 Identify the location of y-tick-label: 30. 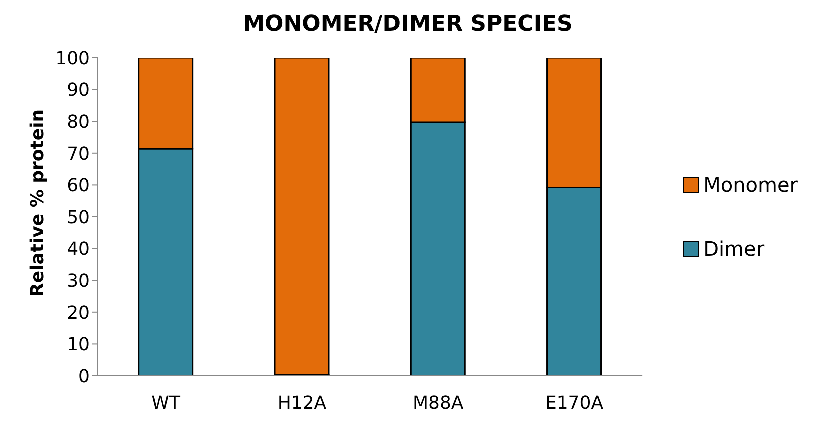
(78, 281).